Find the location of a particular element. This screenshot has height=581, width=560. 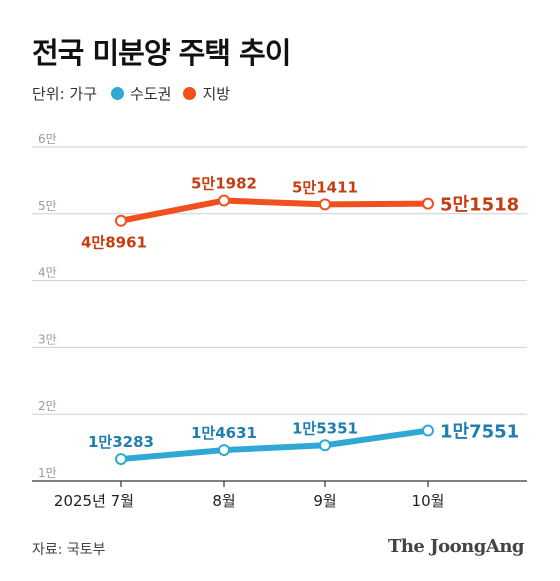

unit-label: 단위: 가구 is located at coordinates (65, 94).